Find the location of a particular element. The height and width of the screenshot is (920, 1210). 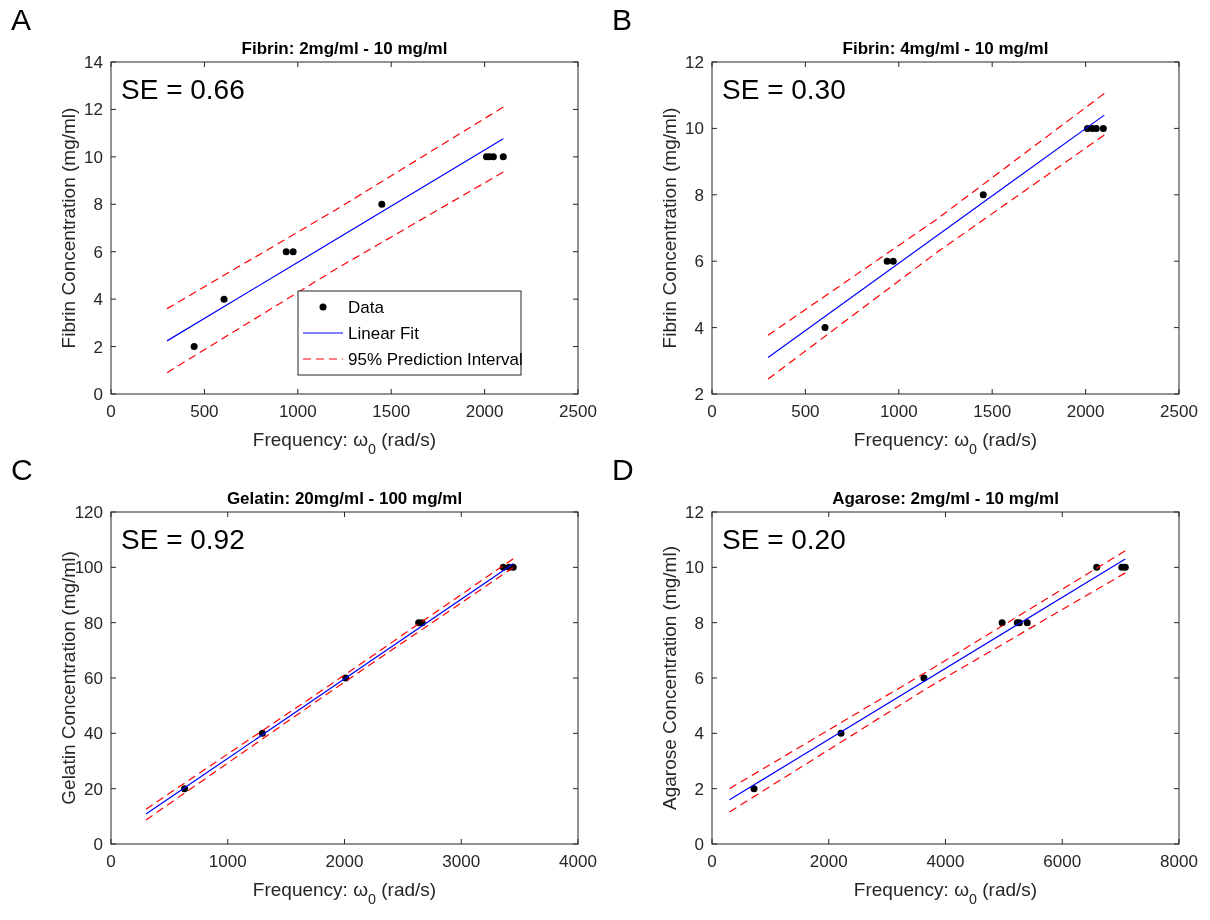

text: B is located at coordinates (622, 19).